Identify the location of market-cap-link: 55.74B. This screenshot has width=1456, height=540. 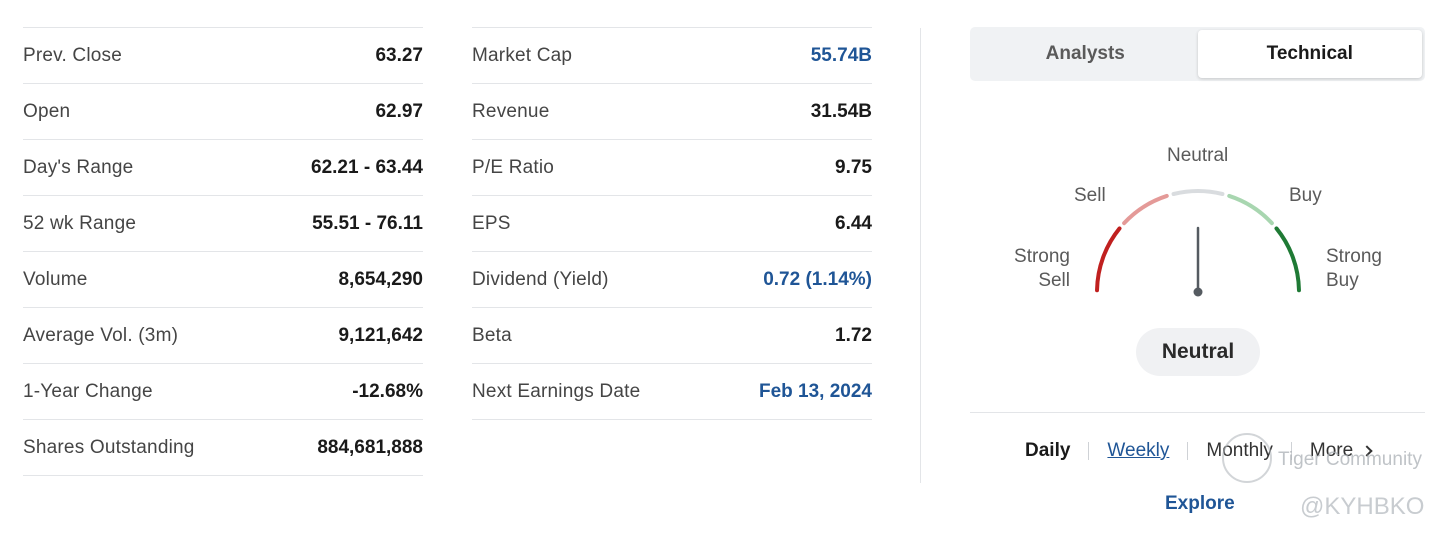
(841, 55).